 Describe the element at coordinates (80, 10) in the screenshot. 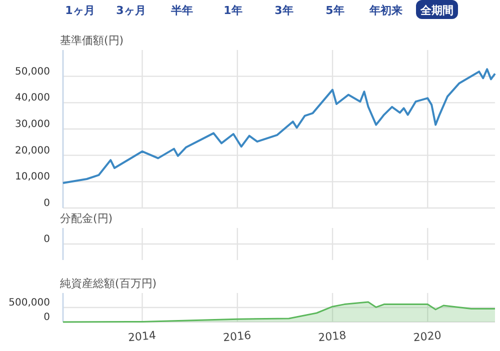

I see `text: 1ヶ月` at that location.